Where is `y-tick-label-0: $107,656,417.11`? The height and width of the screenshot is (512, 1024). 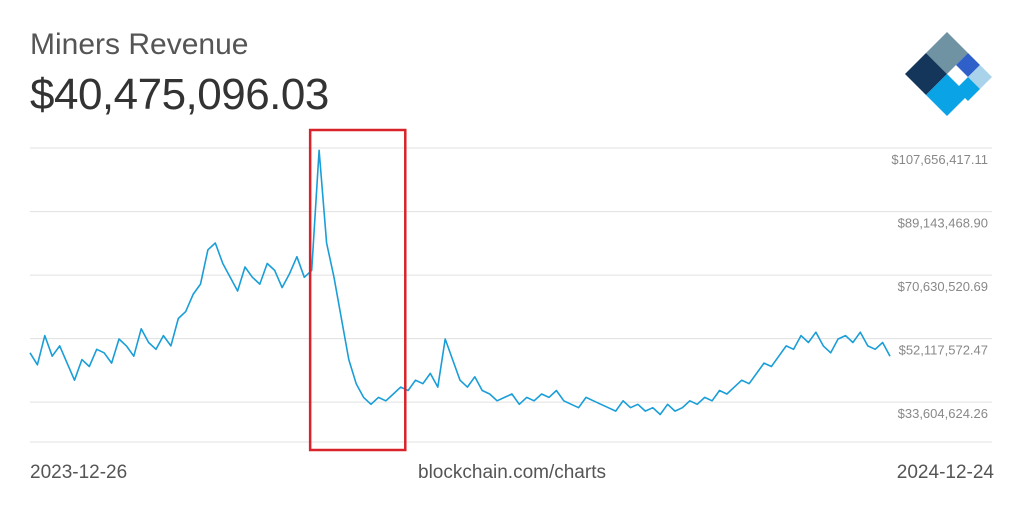
y-tick-label-0: $107,656,417.11 is located at coordinates (939, 159).